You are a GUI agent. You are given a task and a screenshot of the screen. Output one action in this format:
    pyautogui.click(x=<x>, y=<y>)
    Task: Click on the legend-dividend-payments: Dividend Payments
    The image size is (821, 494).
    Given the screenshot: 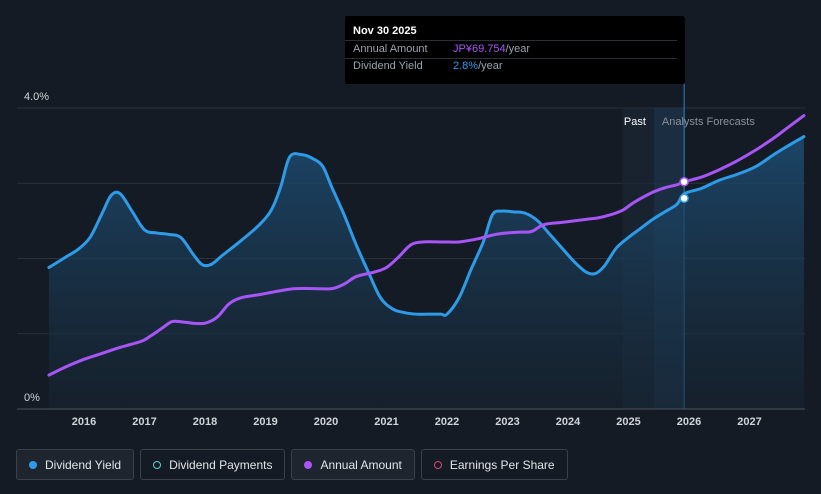 What is the action you would take?
    pyautogui.click(x=213, y=464)
    